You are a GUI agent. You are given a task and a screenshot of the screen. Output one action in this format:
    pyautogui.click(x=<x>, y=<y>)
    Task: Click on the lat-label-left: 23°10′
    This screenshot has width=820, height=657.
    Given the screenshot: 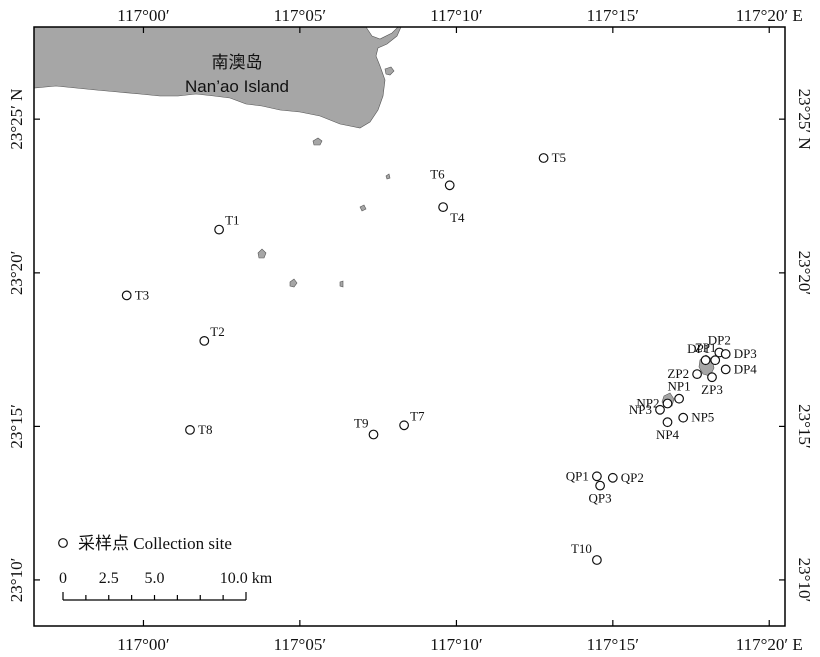 What is the action you would take?
    pyautogui.click(x=16, y=580)
    